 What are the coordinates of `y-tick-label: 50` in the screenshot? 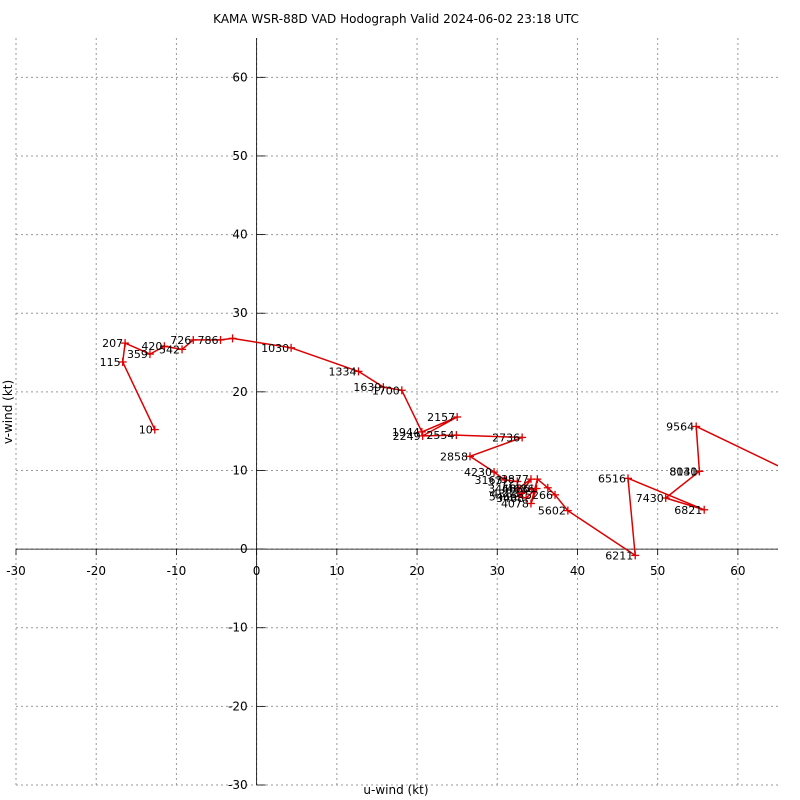 It's located at (239, 156).